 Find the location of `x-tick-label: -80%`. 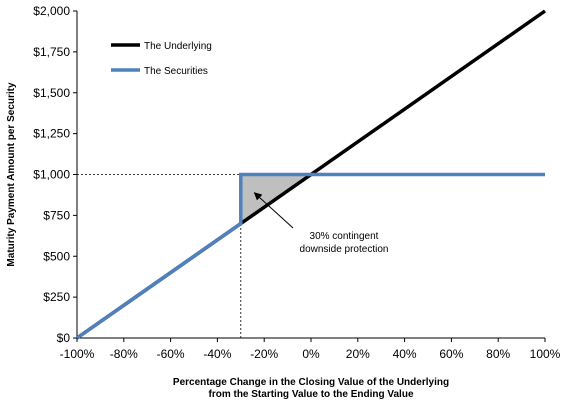

x-tick-label: -80% is located at coordinates (124, 354).